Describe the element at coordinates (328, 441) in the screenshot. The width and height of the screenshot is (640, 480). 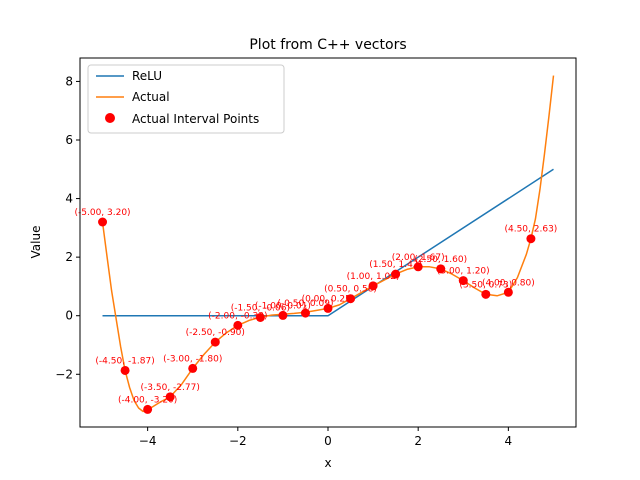
I see `x-tick-label: 0` at that location.